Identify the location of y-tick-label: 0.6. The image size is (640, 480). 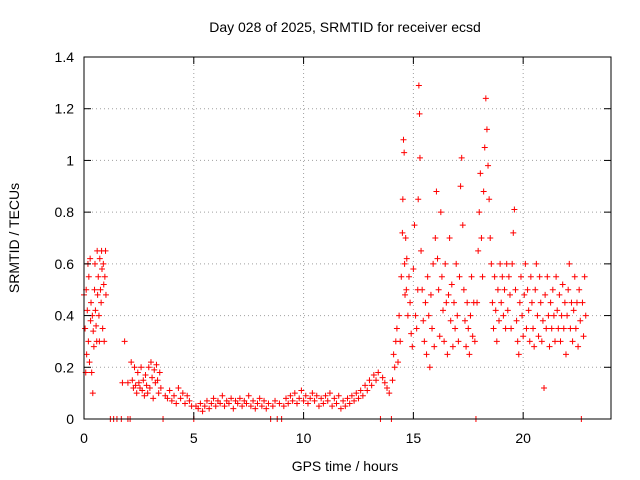
(65, 264).